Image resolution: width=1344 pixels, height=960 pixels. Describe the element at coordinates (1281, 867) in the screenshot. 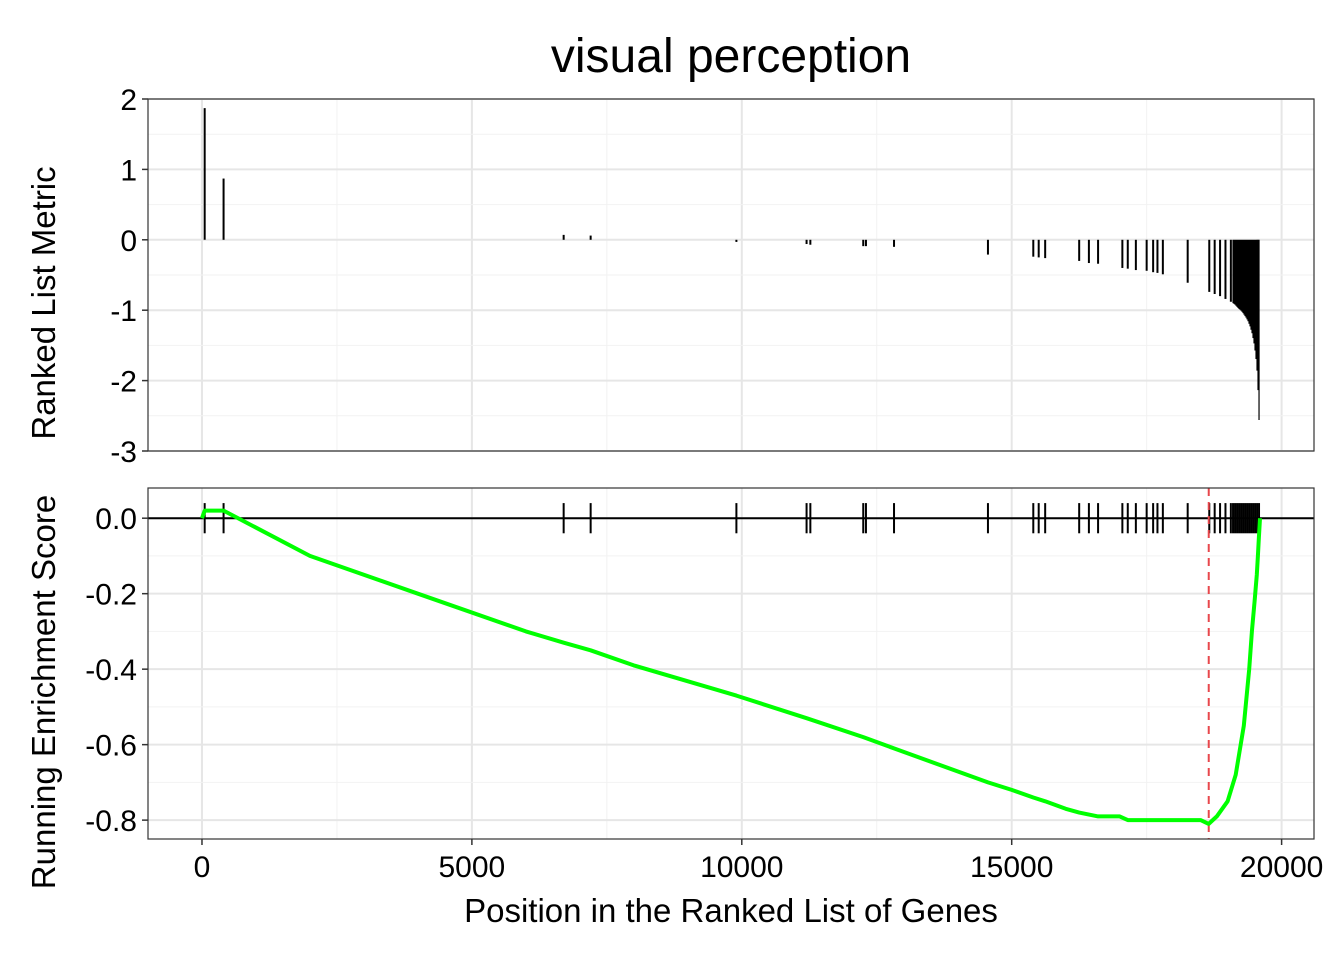

I see `x-tick-label: 20000` at that location.